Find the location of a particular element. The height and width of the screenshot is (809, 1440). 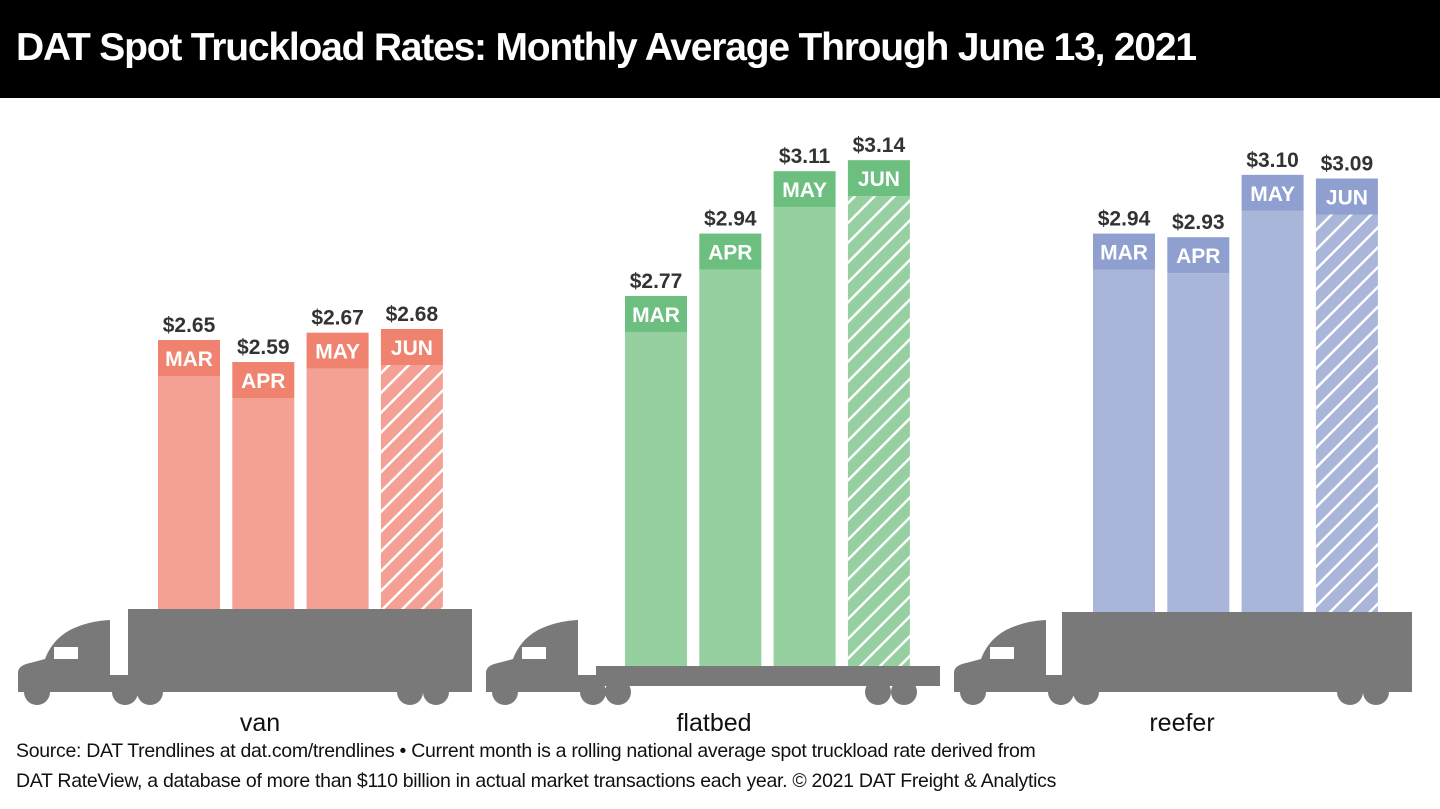

van-truck-icon is located at coordinates (245, 657).